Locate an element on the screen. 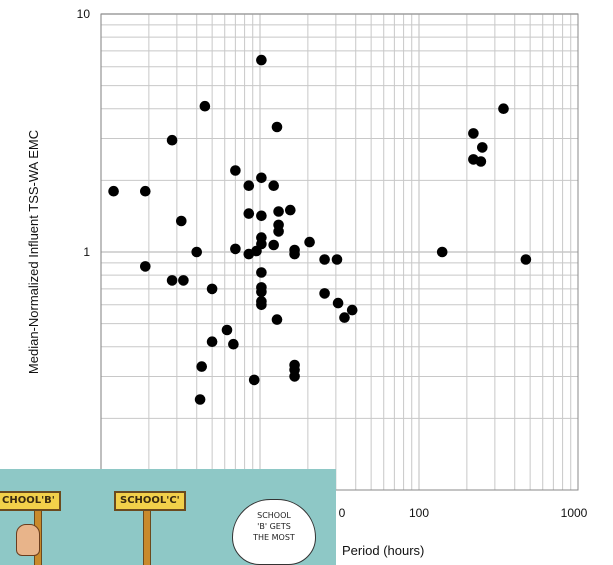  bubble-line-1: SCHOOL is located at coordinates (274, 515).